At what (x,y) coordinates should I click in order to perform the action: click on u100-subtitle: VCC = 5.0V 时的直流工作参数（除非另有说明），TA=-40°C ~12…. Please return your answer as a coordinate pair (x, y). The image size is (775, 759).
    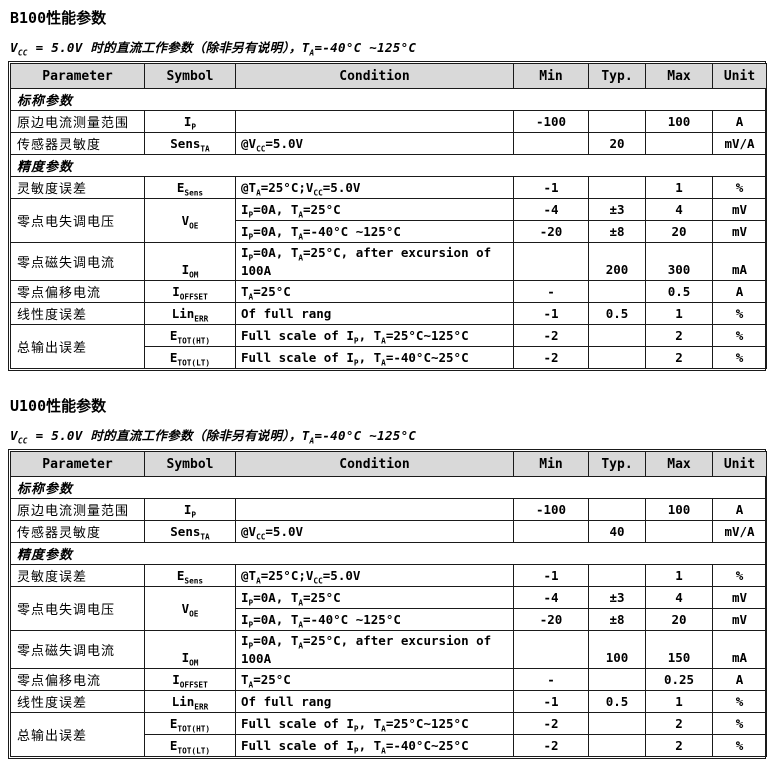
    Looking at the image, I should click on (213, 437).